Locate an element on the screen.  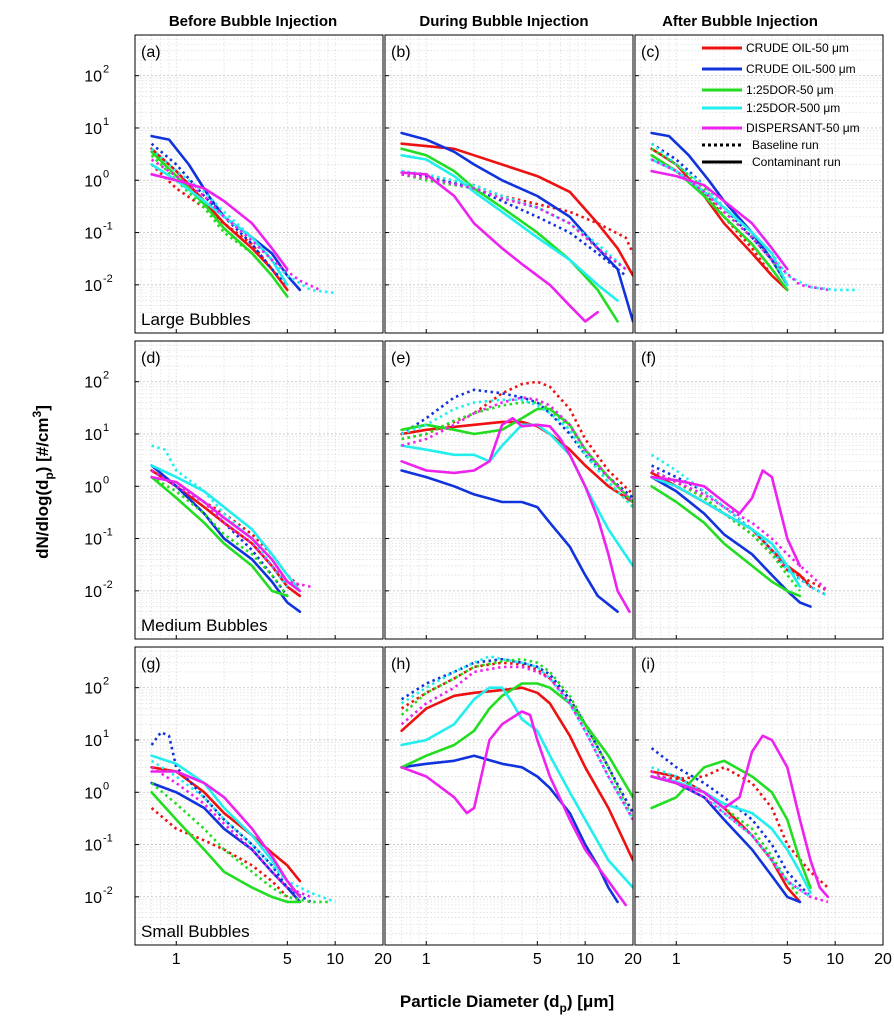
panel-label: (f) is located at coordinates (648, 358).